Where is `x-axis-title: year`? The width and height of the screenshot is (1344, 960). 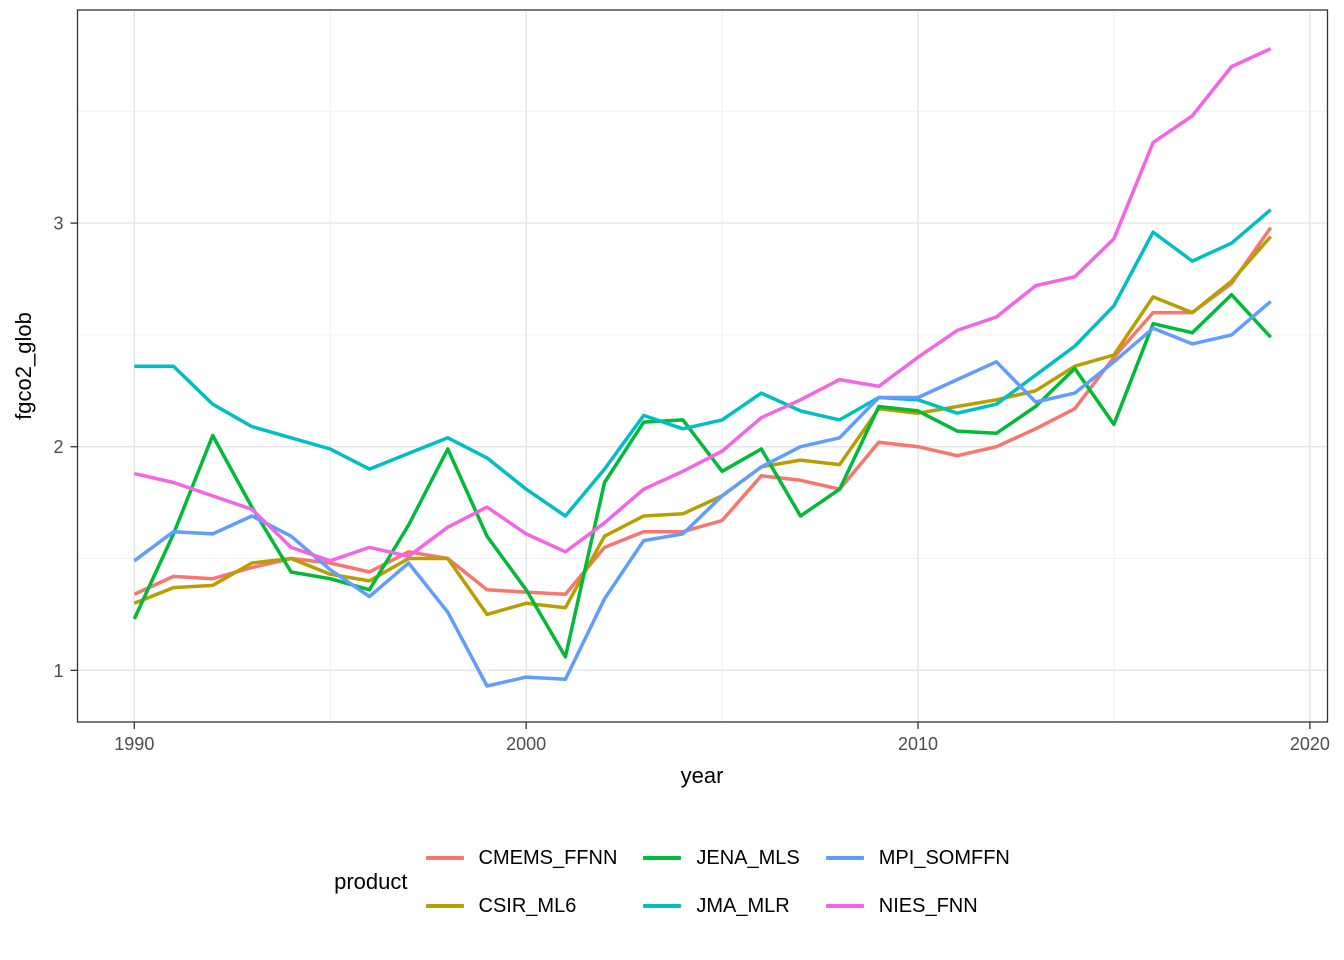 x-axis-title: year is located at coordinates (702, 775).